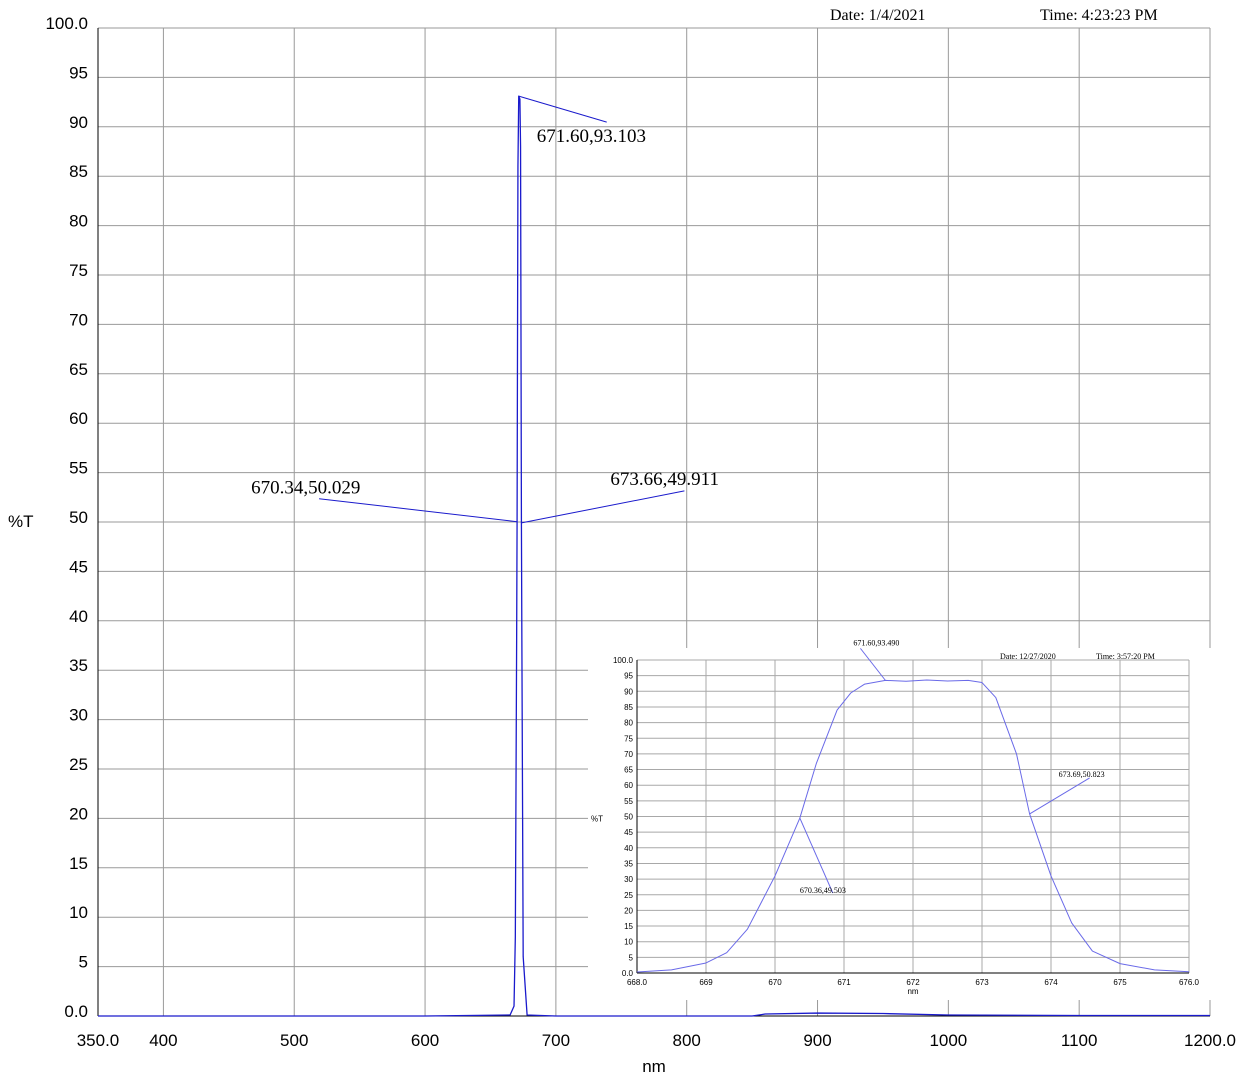 The width and height of the screenshot is (1260, 1080). Describe the element at coordinates (631, 957) in the screenshot. I see `inset-y-tick-label: 5` at that location.